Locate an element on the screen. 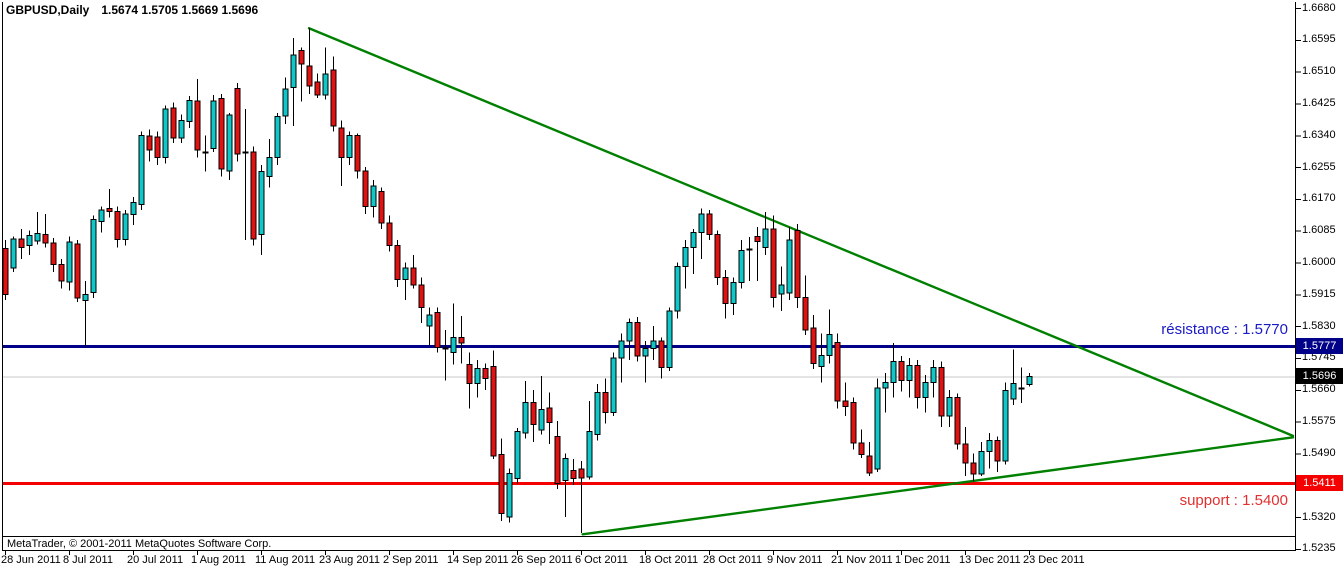 Image resolution: width=1344 pixels, height=570 pixels. price-tick-label: 1.5745 is located at coordinates (1319, 357).